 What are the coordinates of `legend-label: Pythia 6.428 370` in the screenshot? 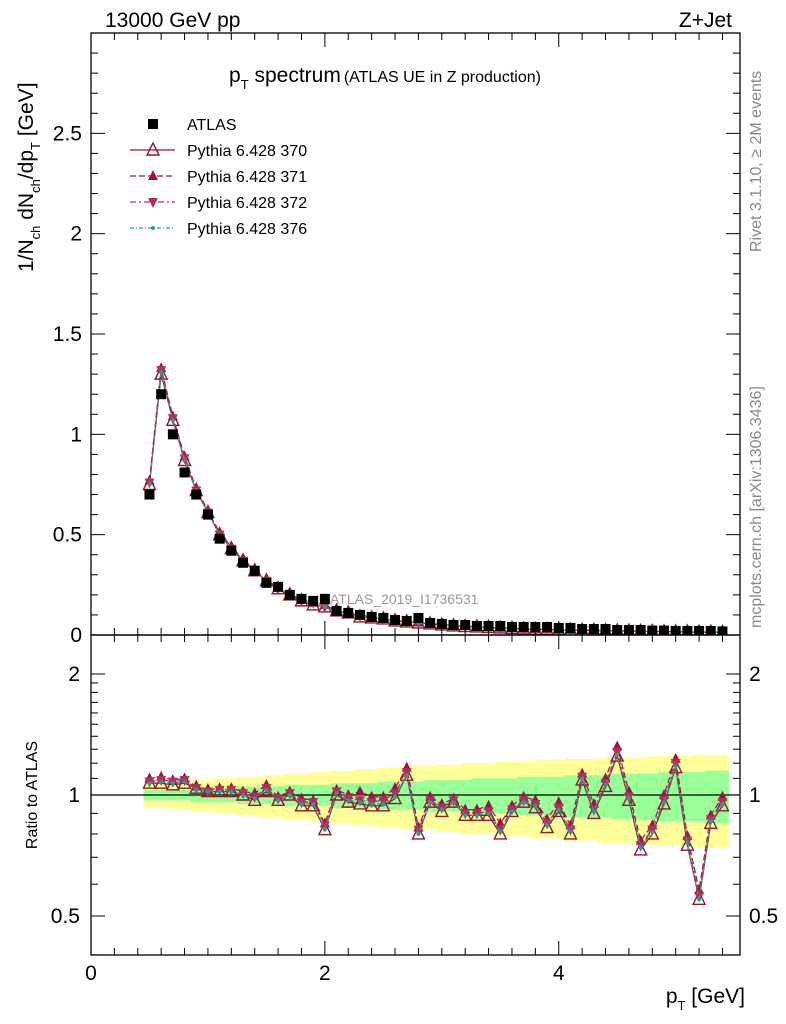 It's located at (247, 151).